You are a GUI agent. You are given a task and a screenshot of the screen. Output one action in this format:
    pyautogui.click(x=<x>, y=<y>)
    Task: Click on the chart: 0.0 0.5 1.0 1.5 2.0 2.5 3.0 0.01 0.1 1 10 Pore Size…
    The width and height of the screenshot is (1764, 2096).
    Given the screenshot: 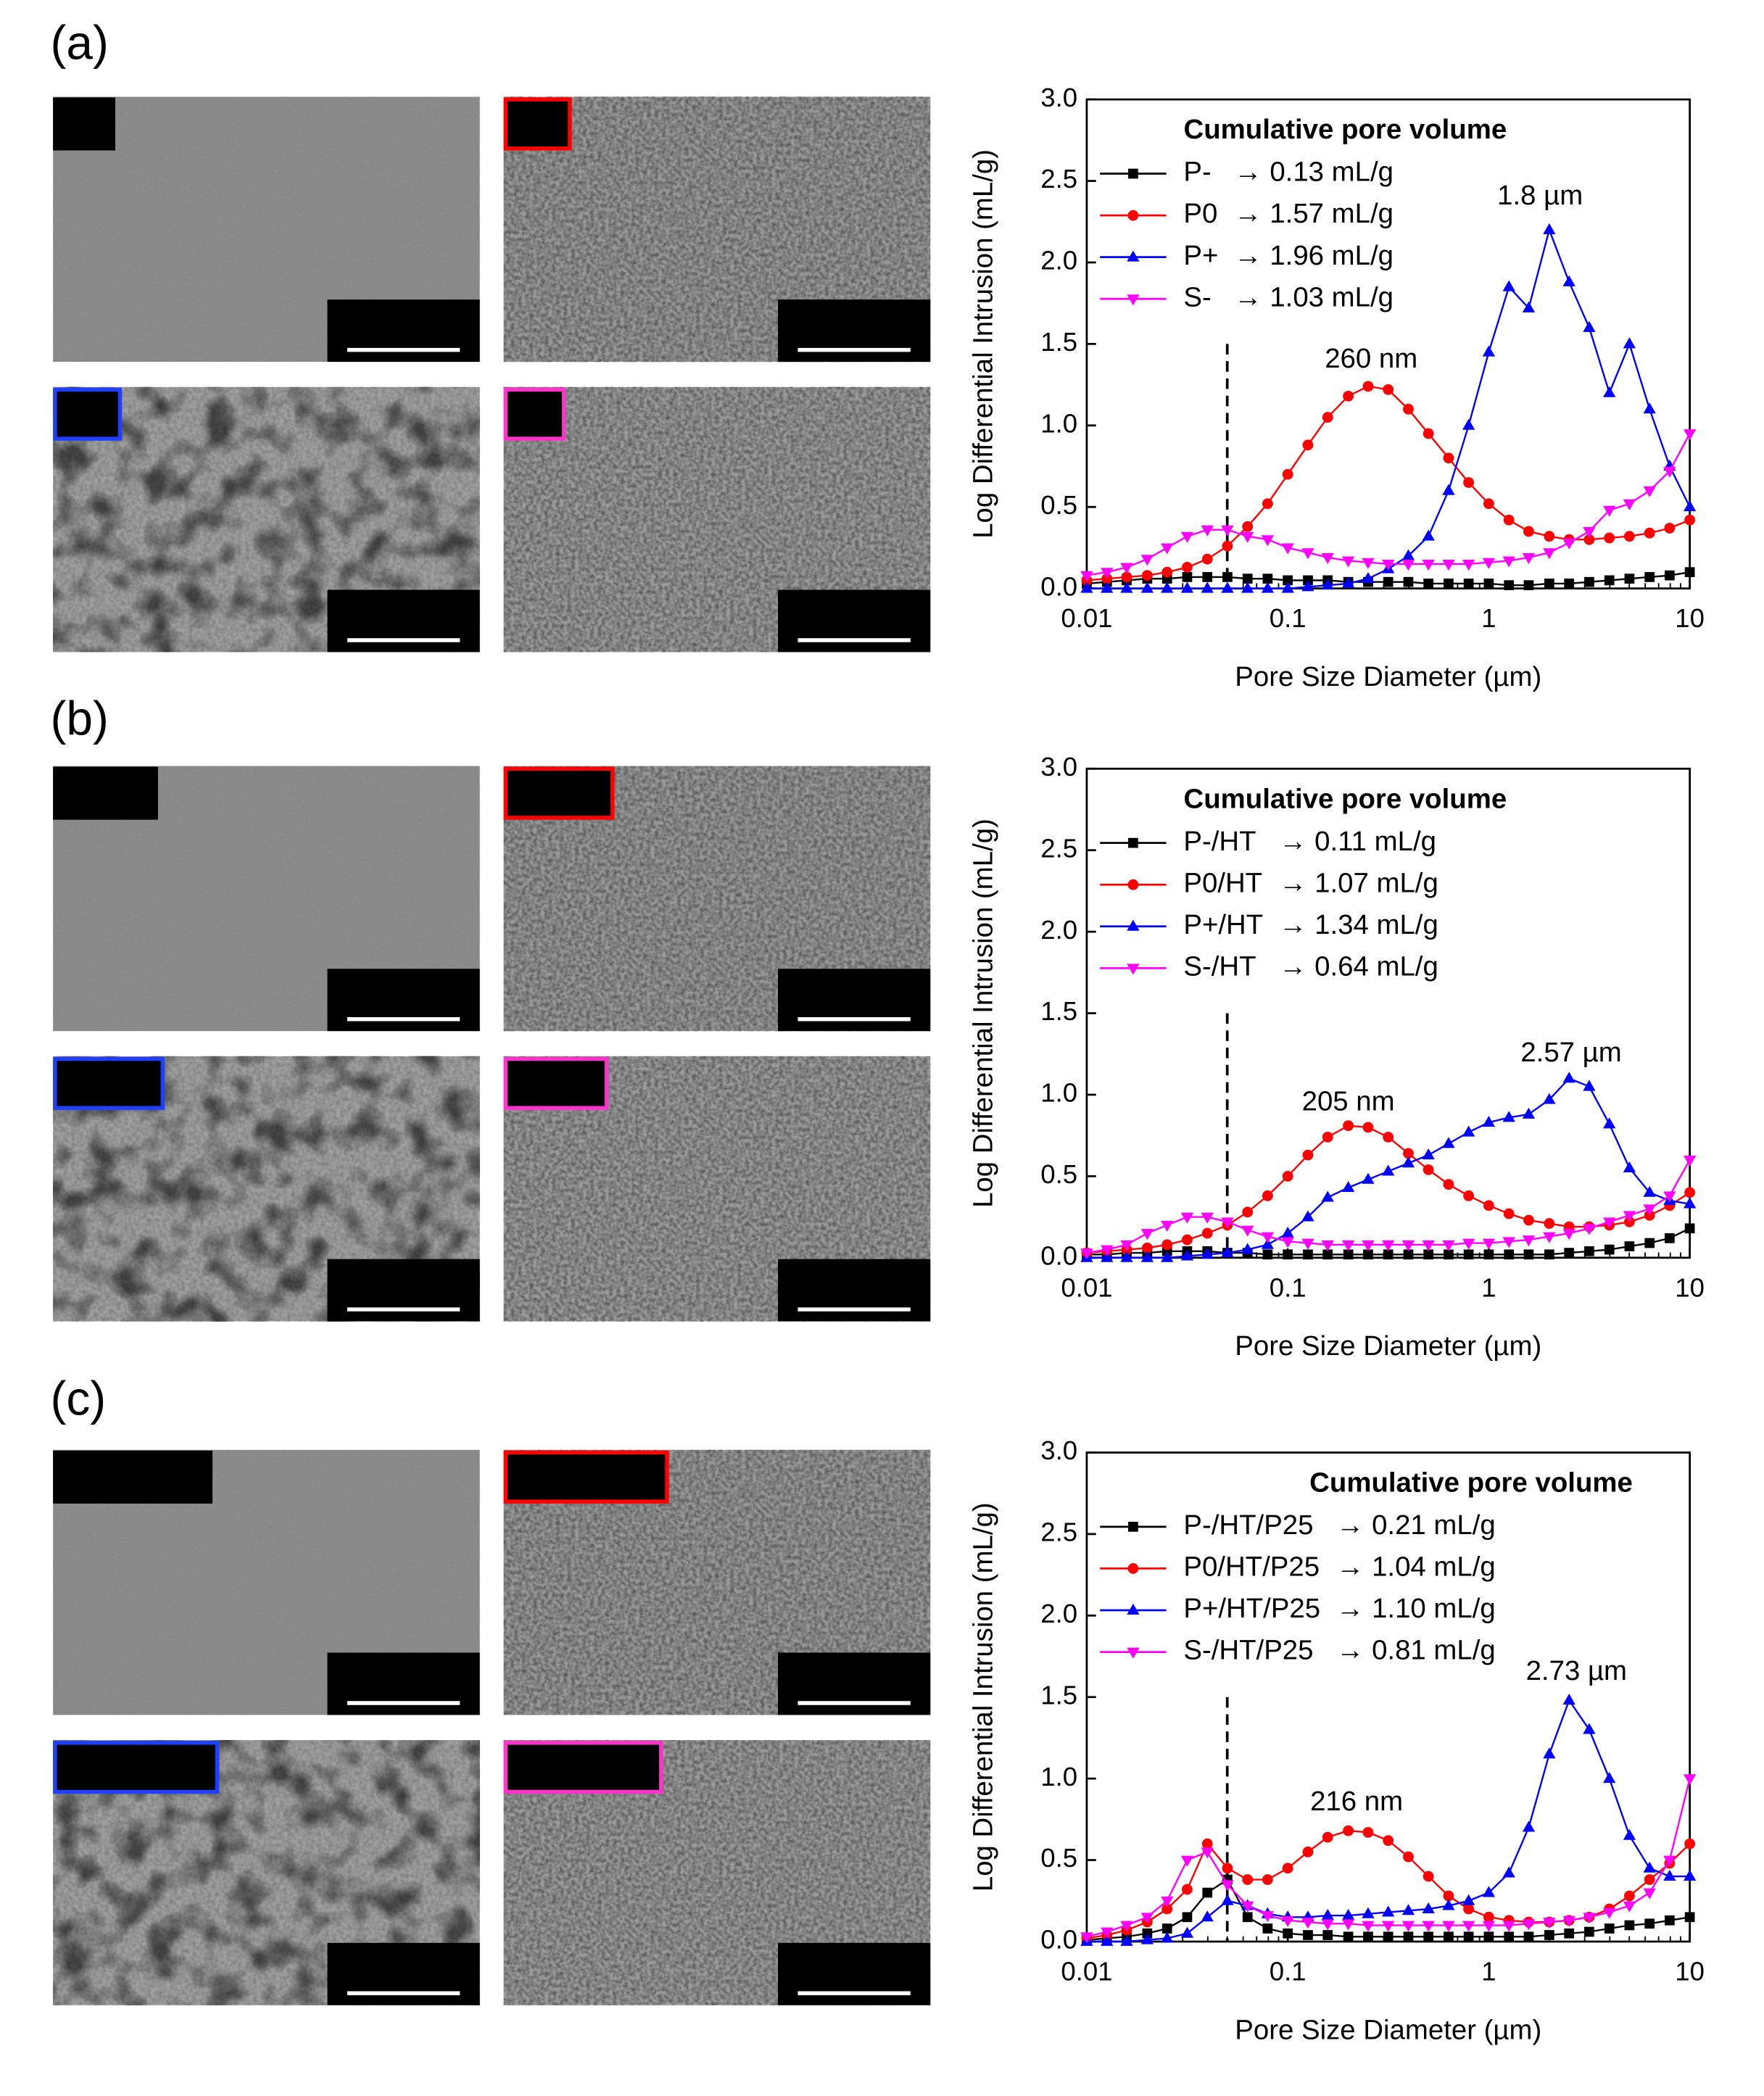 What is the action you would take?
    pyautogui.click(x=1336, y=1057)
    